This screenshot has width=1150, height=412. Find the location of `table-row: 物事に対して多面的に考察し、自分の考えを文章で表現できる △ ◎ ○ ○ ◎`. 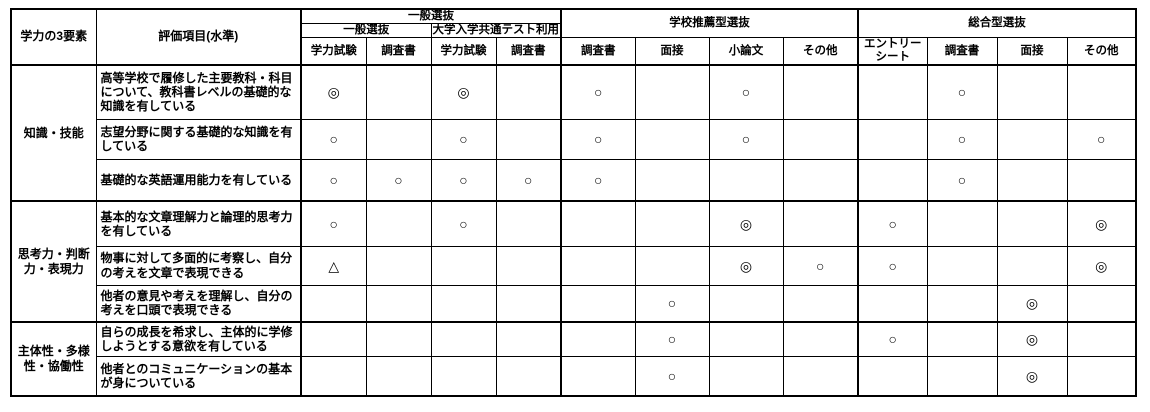

table-row: 物事に対して多面的に考察し、自分の考えを文章で表現できる △ ◎ ○ ○ ◎ is located at coordinates (574, 265).